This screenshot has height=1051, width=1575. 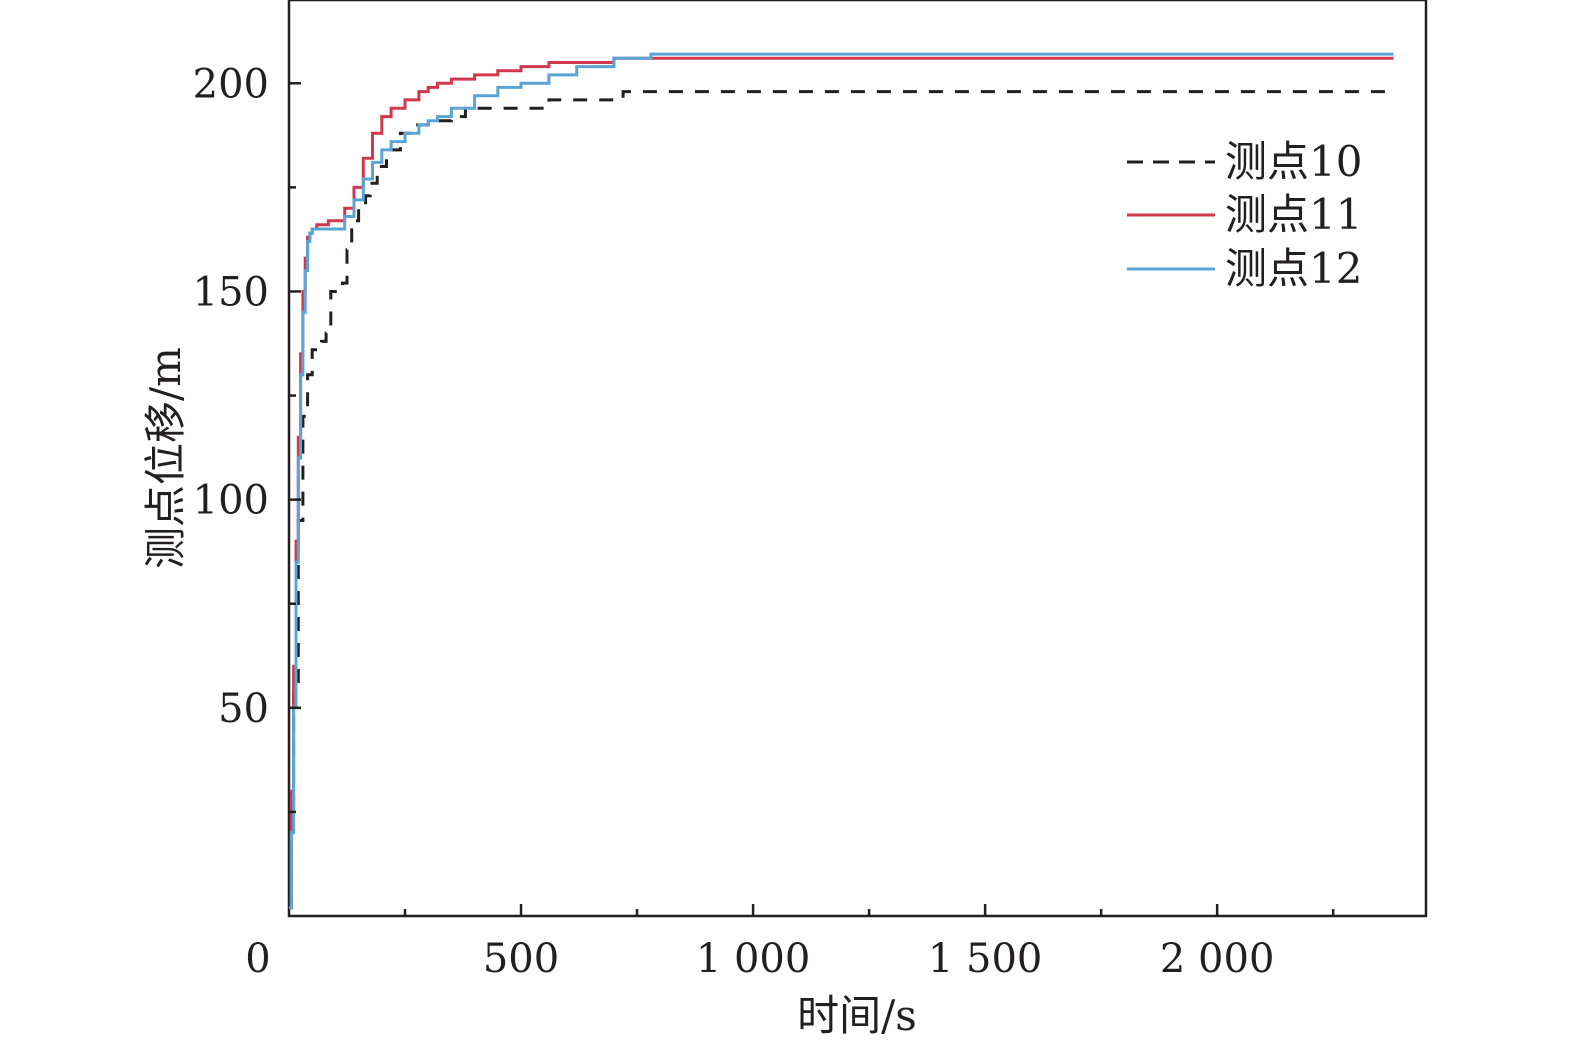 What do you see at coordinates (1293, 268) in the screenshot?
I see `legend-label-series-2: 测点12` at bounding box center [1293, 268].